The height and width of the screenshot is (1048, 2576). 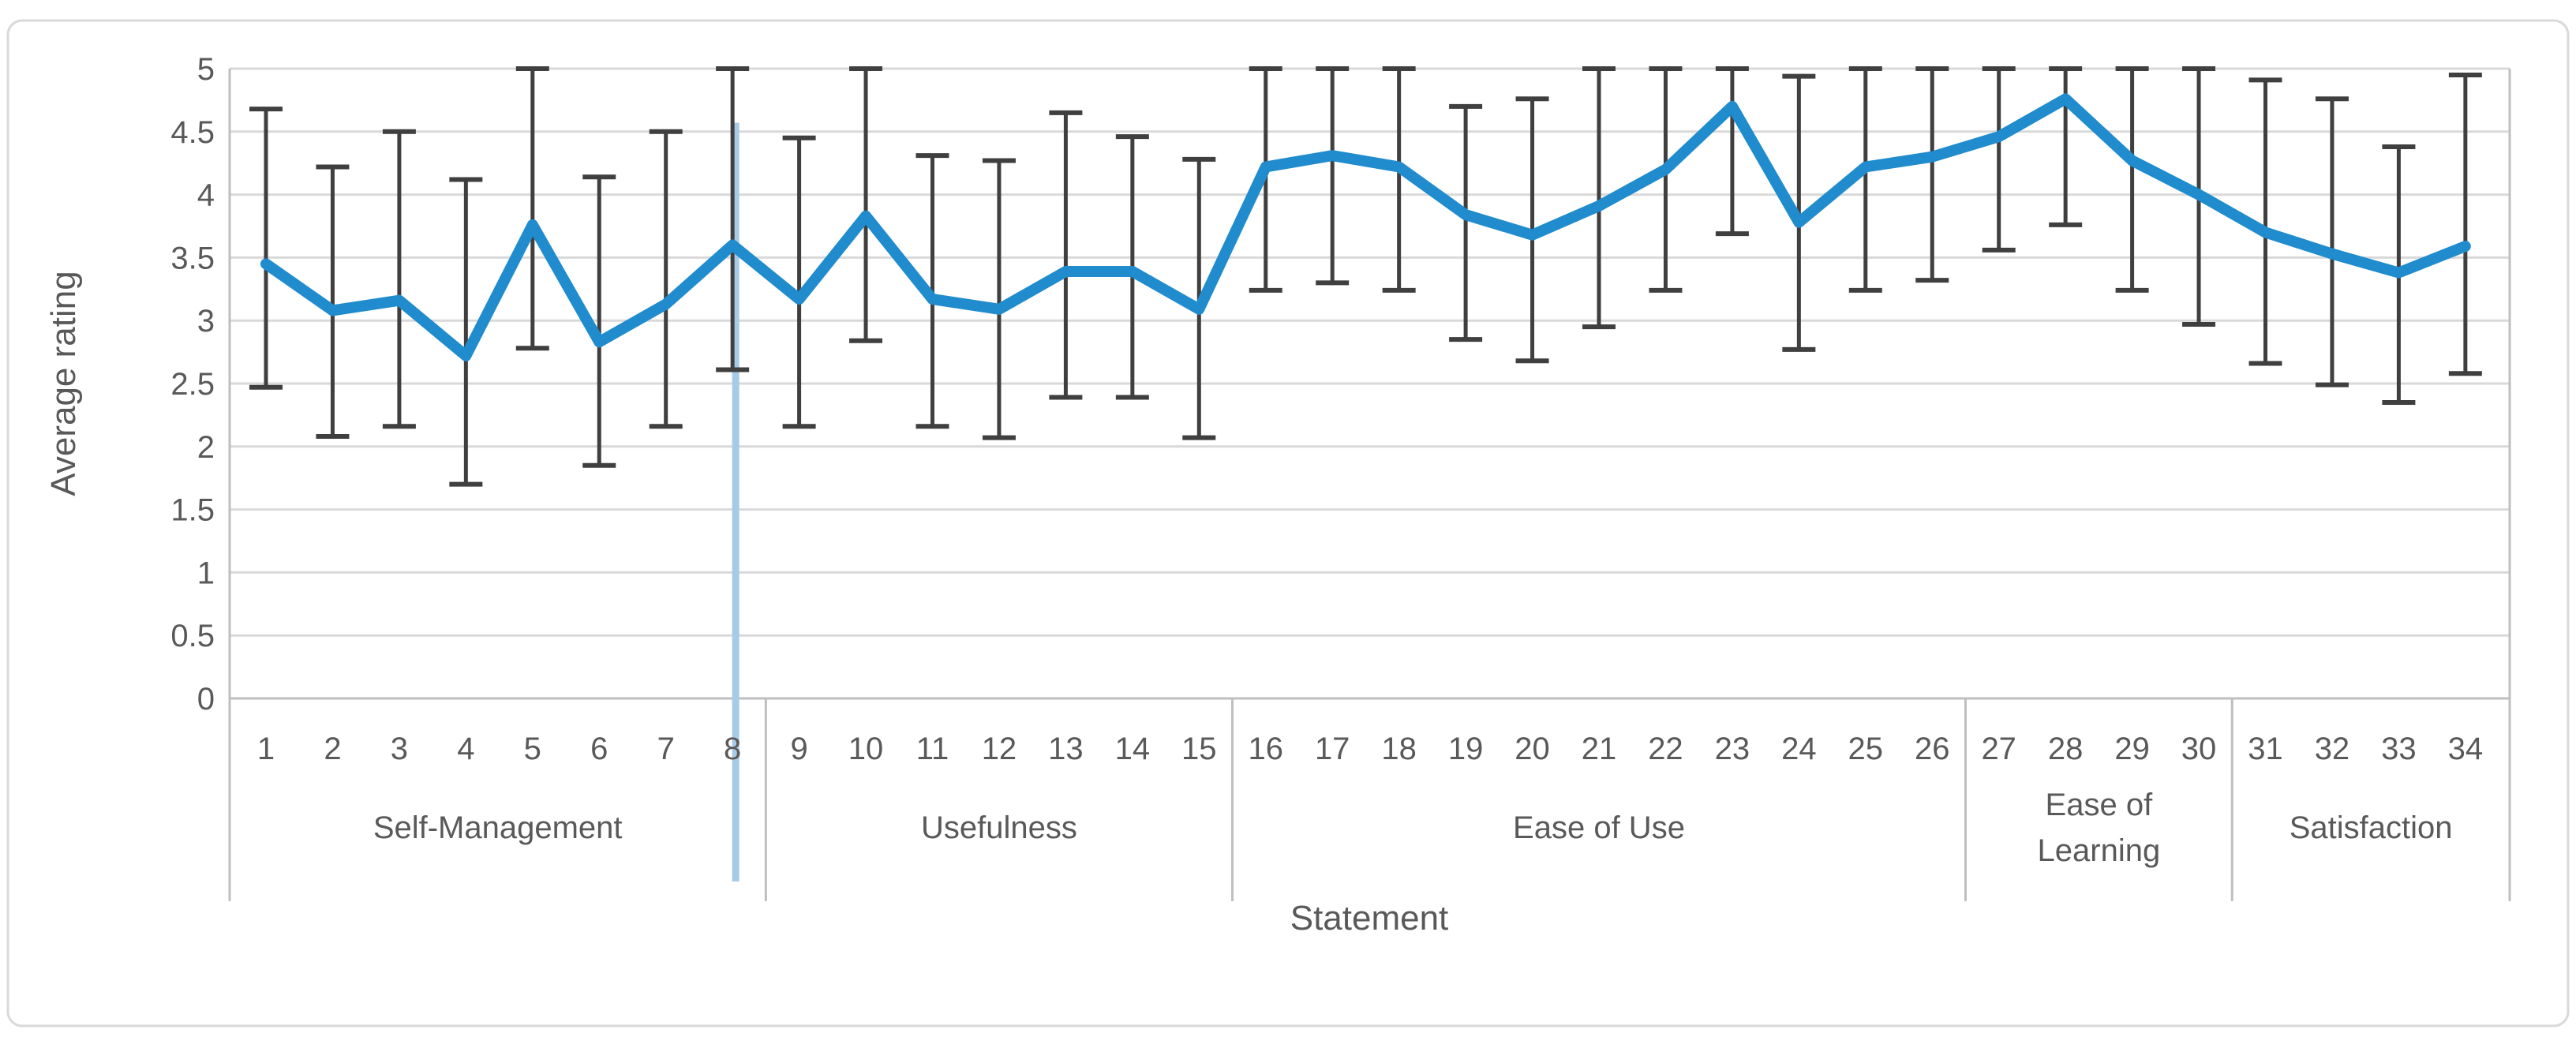 I want to click on x-tick-label: 29, so click(x=2132, y=749).